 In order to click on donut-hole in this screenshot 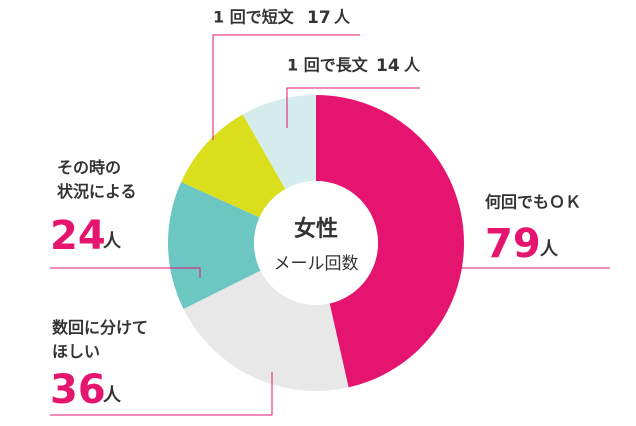, I will do `click(316, 243)`.